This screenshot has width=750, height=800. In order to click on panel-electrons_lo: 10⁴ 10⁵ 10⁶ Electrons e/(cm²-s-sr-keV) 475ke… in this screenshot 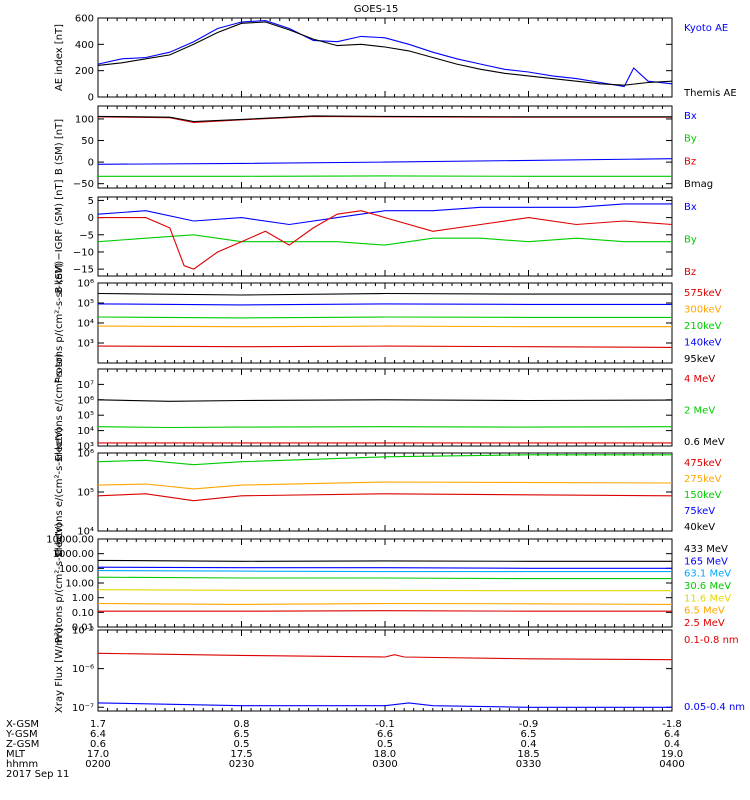, I will do `click(388, 491)`.